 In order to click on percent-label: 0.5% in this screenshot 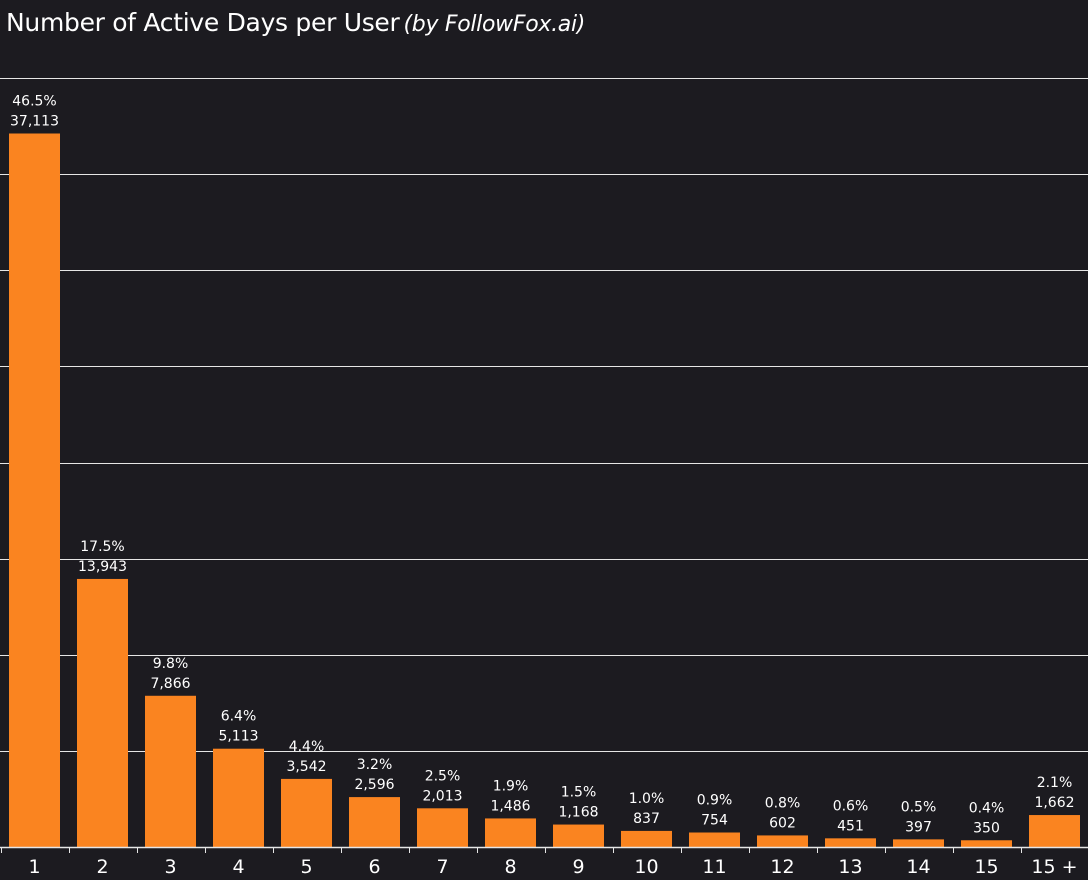, I will do `click(919, 807)`.